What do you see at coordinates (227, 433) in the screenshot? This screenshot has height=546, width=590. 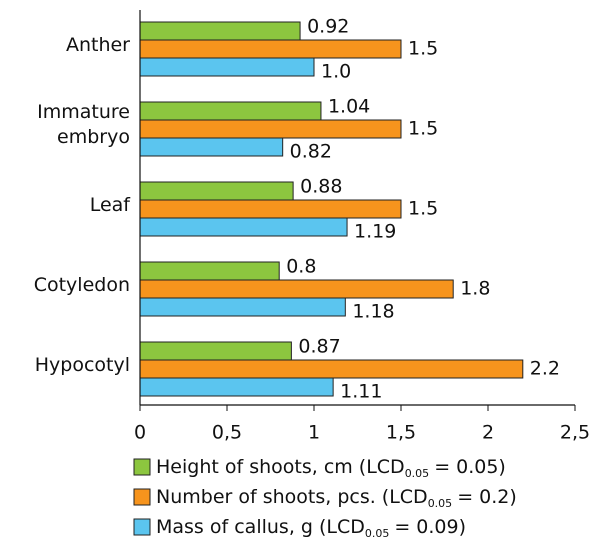 I see `x-tick-label: 0,5` at bounding box center [227, 433].